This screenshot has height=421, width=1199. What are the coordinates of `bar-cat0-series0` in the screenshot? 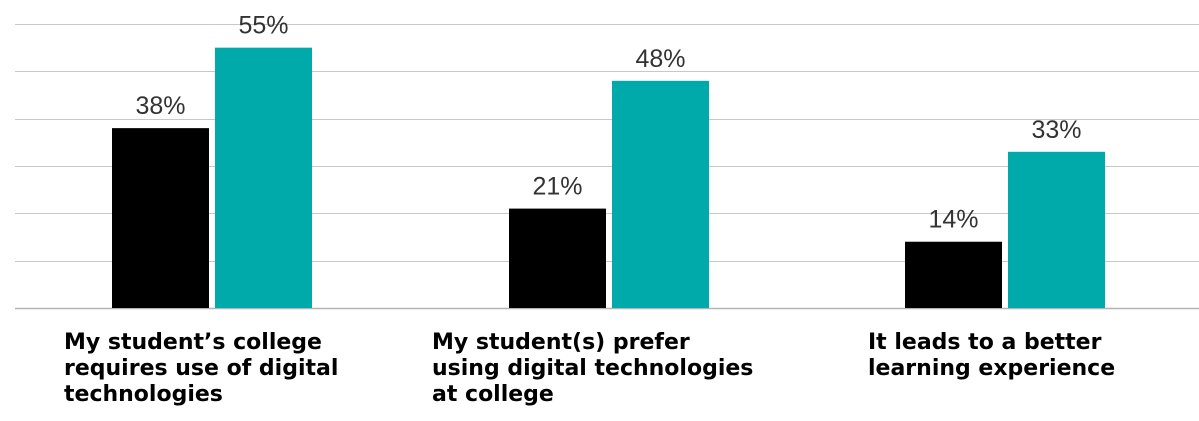 It's located at (160, 218).